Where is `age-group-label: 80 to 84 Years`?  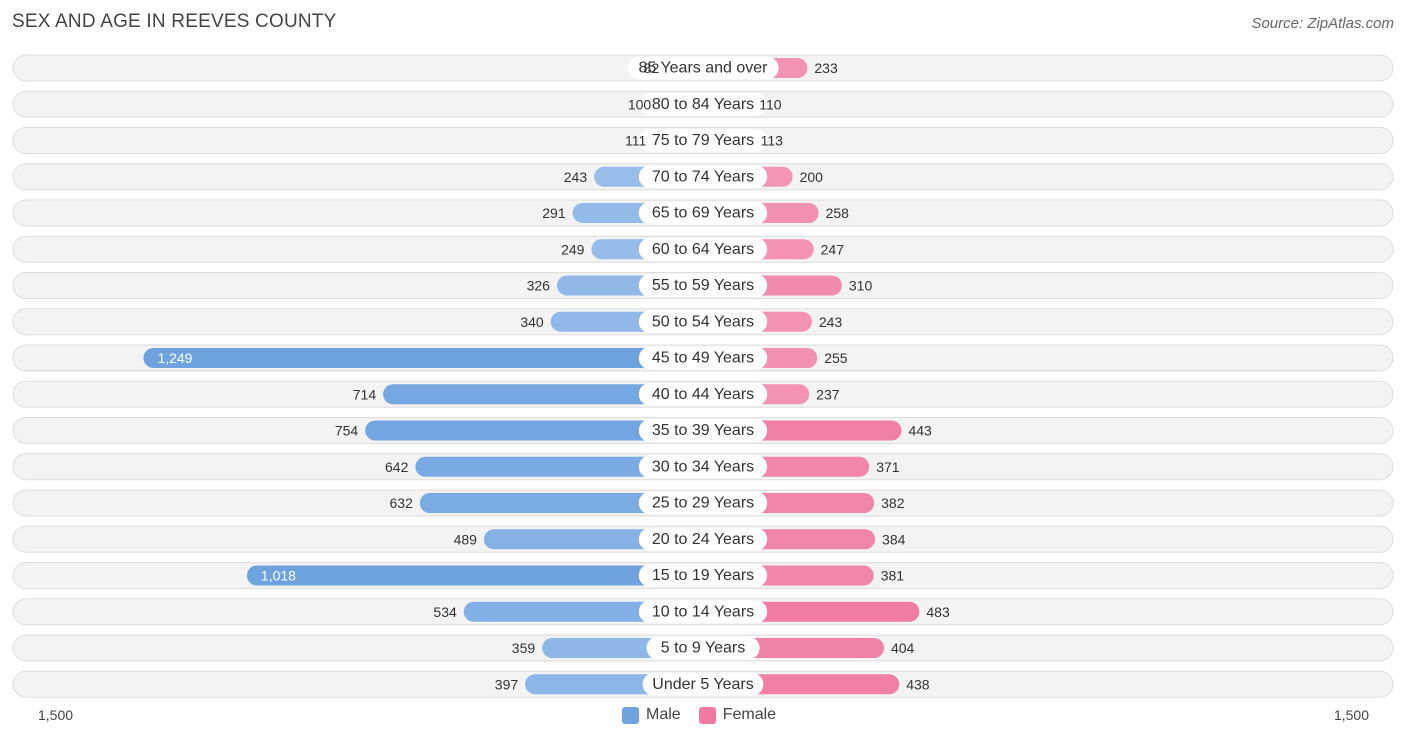
age-group-label: 80 to 84 Years is located at coordinates (703, 104).